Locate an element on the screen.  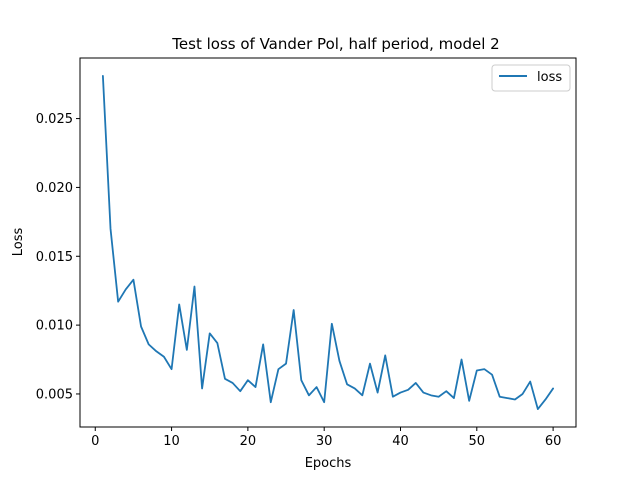
y-tick-label: 0.010 is located at coordinates (54, 326).